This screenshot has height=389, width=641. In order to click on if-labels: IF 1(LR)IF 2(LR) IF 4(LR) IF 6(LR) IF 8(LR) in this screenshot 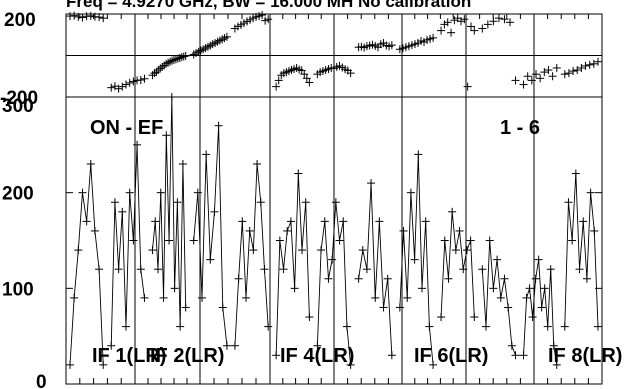, I will do `click(357, 356)`.